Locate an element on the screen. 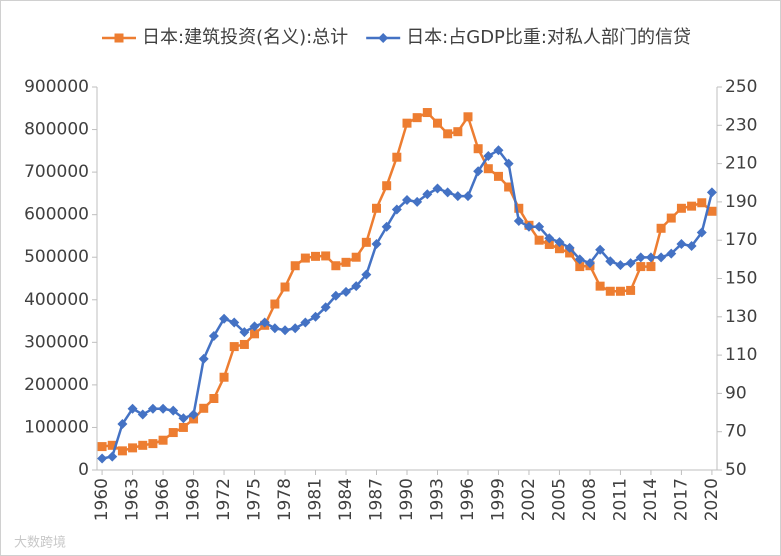  y-tick-label: 100000 is located at coordinates (56, 427).